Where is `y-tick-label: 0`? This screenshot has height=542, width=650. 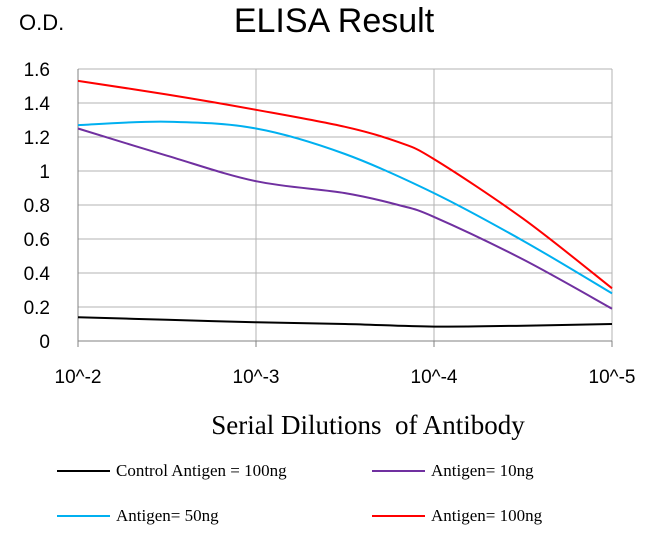
y-tick-label: 0 is located at coordinates (44, 342).